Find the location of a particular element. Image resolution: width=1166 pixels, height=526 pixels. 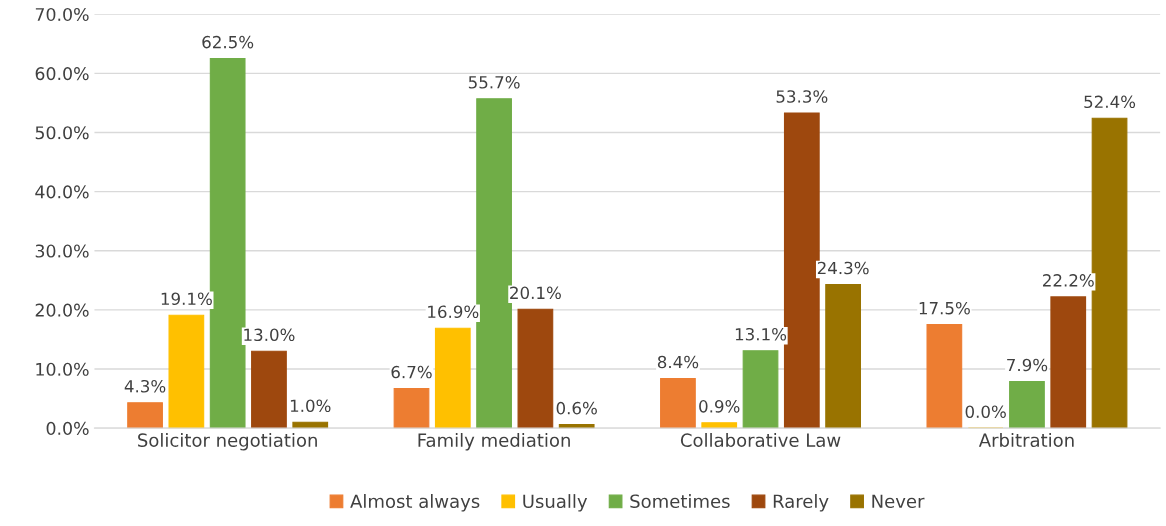

data-label: 0.0% is located at coordinates (985, 411).